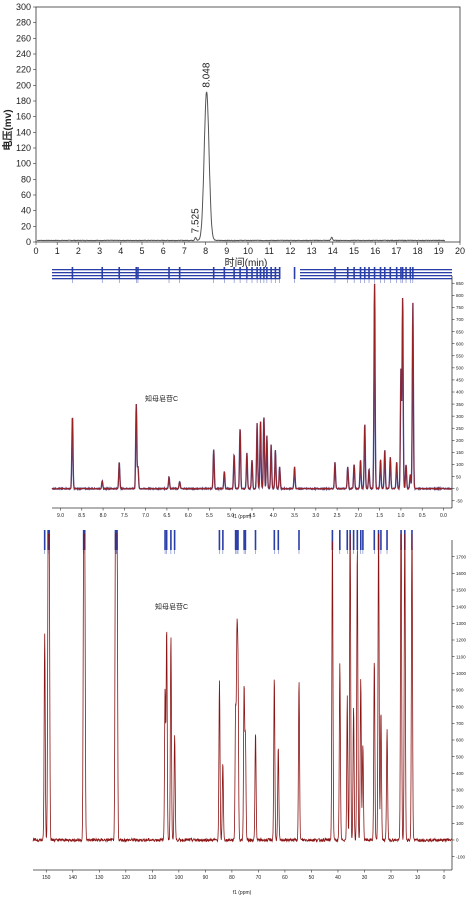 This screenshot has width=473, height=898. Describe the element at coordinates (26, 179) in the screenshot. I see `hplc-y-tick-label: 80` at that location.